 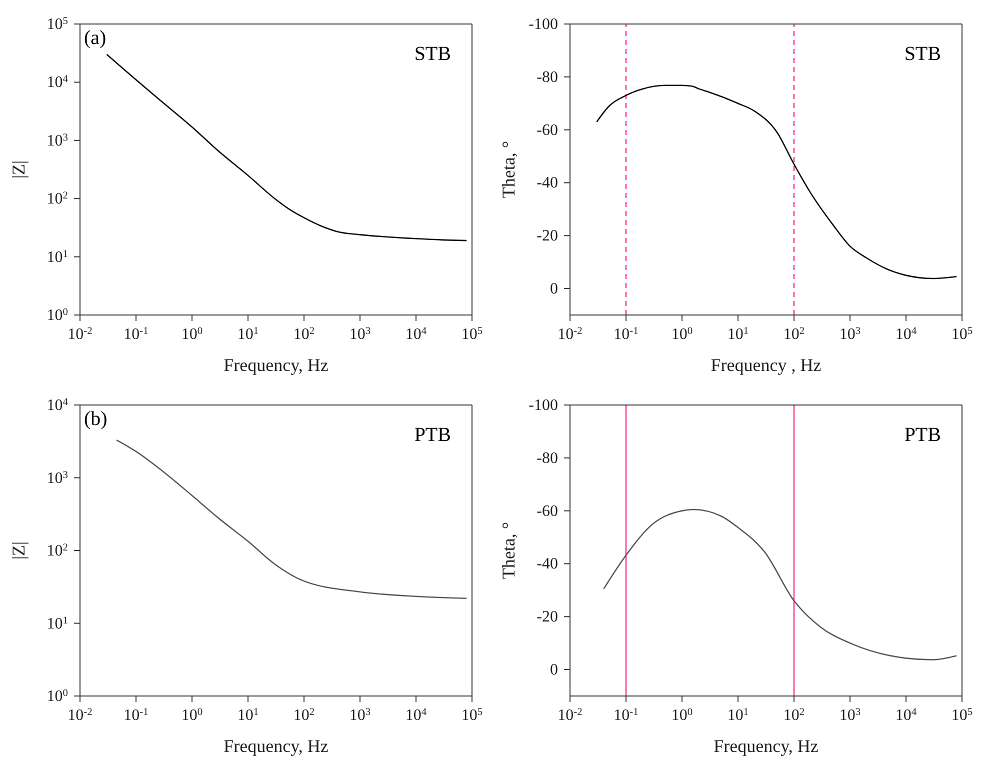 What do you see at coordinates (95, 38) in the screenshot?
I see `annotation: (a)` at bounding box center [95, 38].